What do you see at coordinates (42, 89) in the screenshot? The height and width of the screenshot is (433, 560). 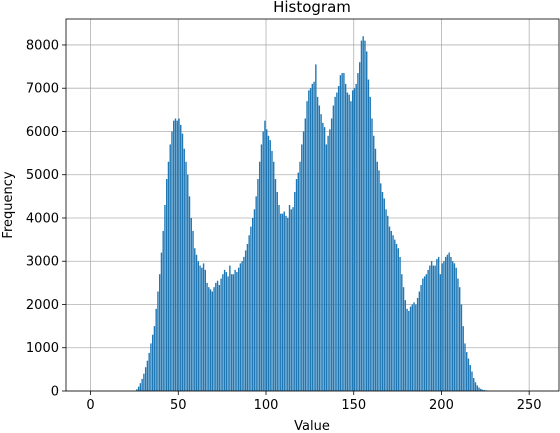 I see `y-tick-label: 7000` at bounding box center [42, 89].